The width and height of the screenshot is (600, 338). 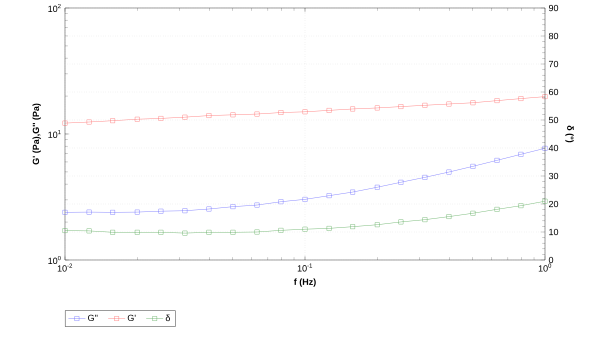 What do you see at coordinates (553, 232) in the screenshot?
I see `y2-tick-label: 10` at bounding box center [553, 232].